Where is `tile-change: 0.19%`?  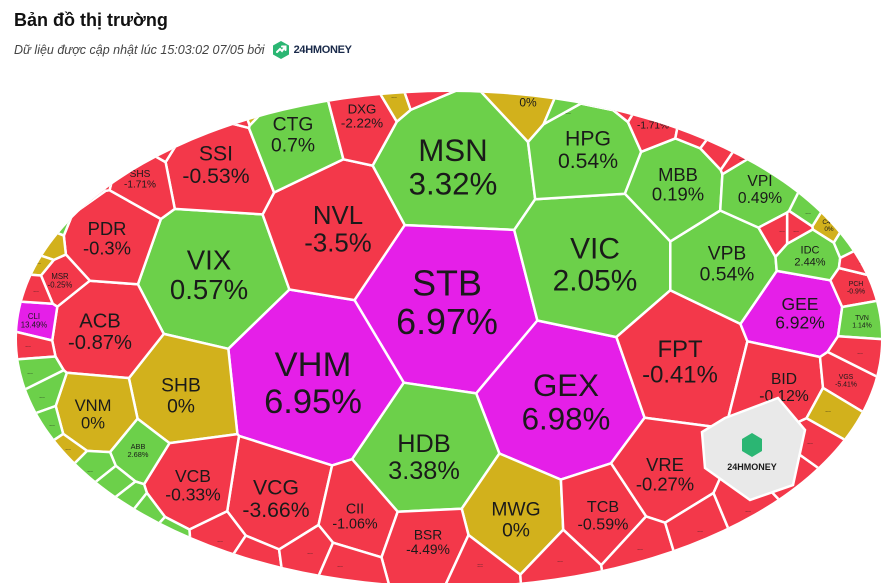
tile-change: 0.19% is located at coordinates (678, 193).